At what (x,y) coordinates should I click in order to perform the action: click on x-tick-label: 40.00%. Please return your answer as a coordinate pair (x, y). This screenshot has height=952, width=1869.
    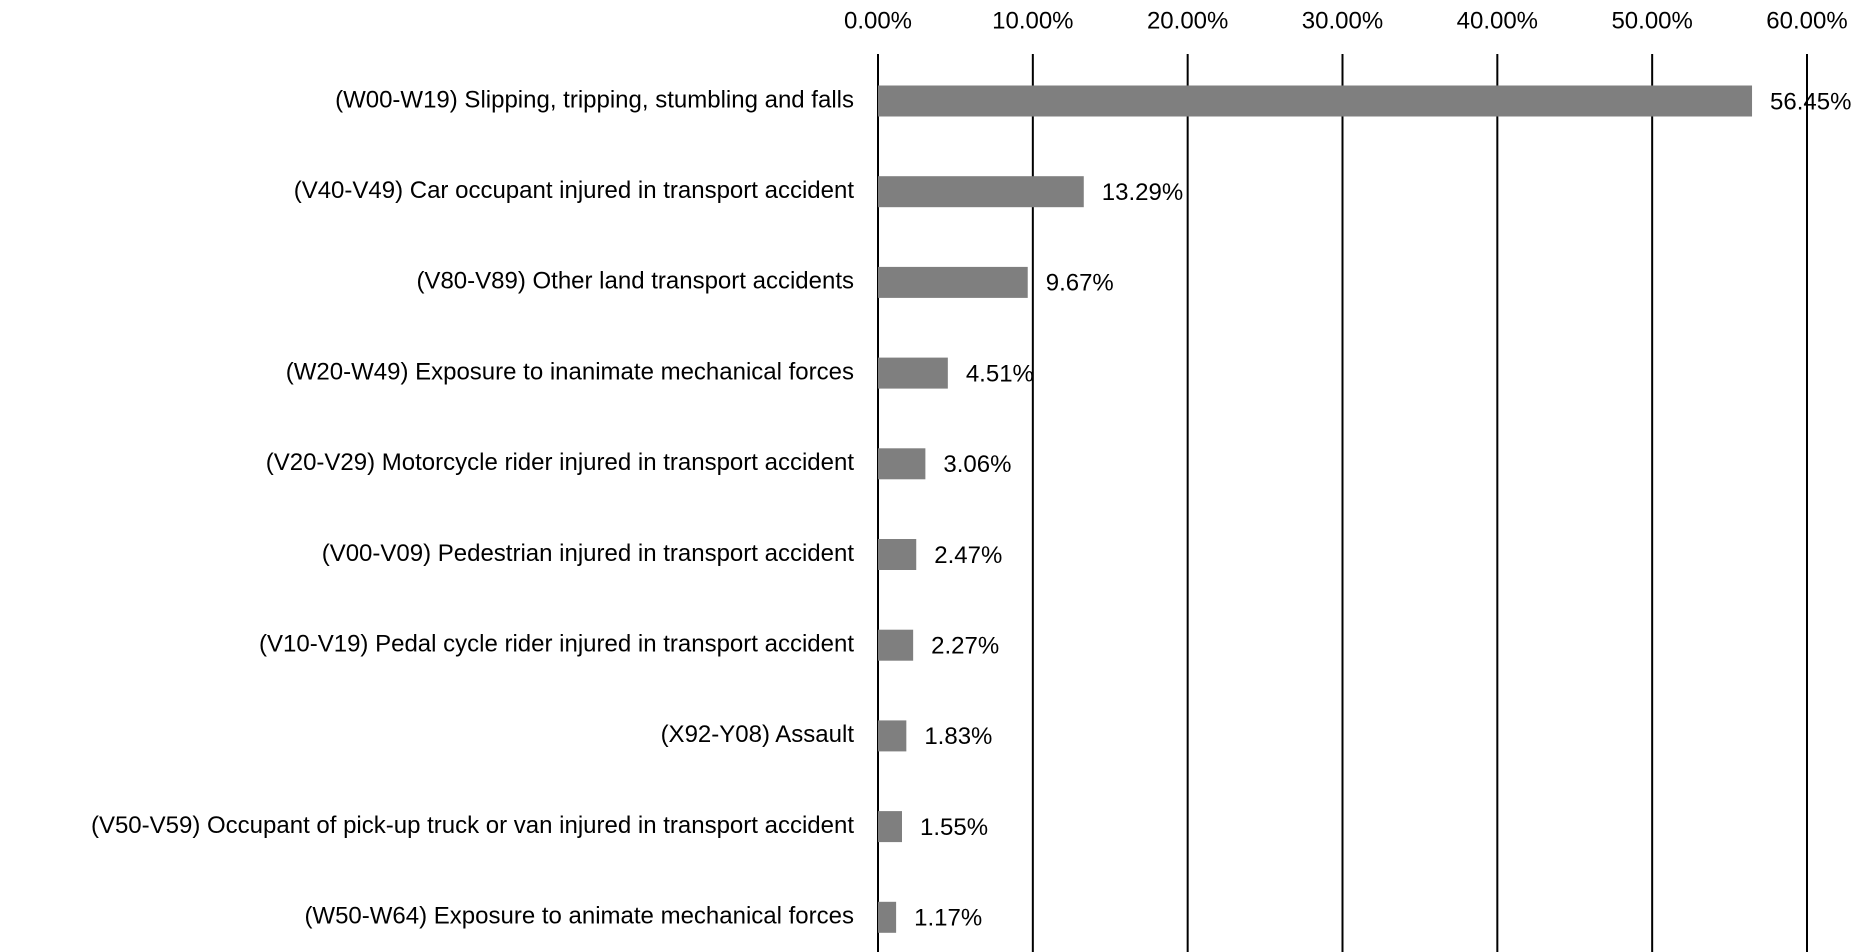
    Looking at the image, I should click on (1497, 20).